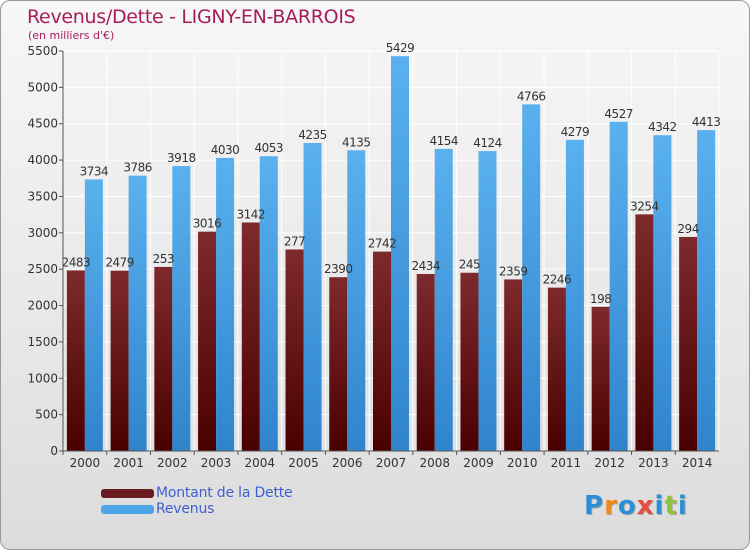 The image size is (750, 550). Describe the element at coordinates (42, 160) in the screenshot. I see `y-tick-label: 4000` at that location.